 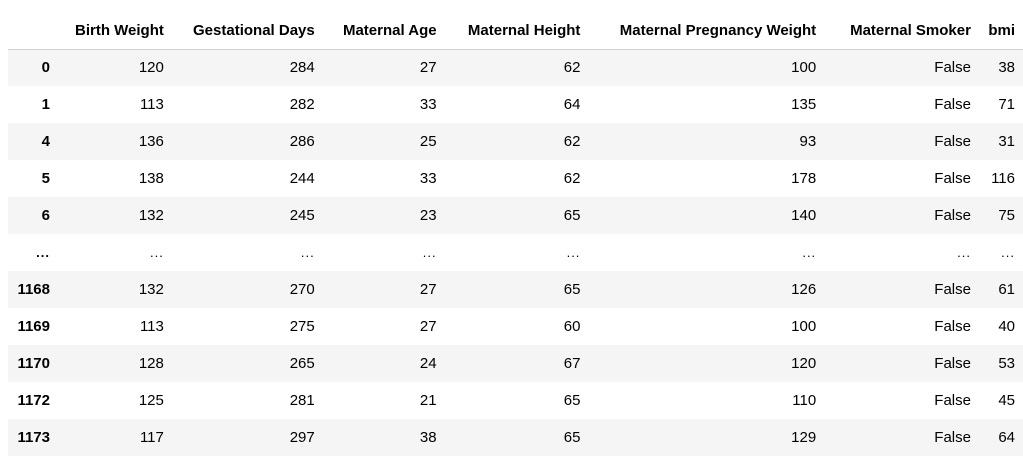 What do you see at coordinates (119, 31) in the screenshot?
I see `column-header-birth-weight: Birth Weight` at bounding box center [119, 31].